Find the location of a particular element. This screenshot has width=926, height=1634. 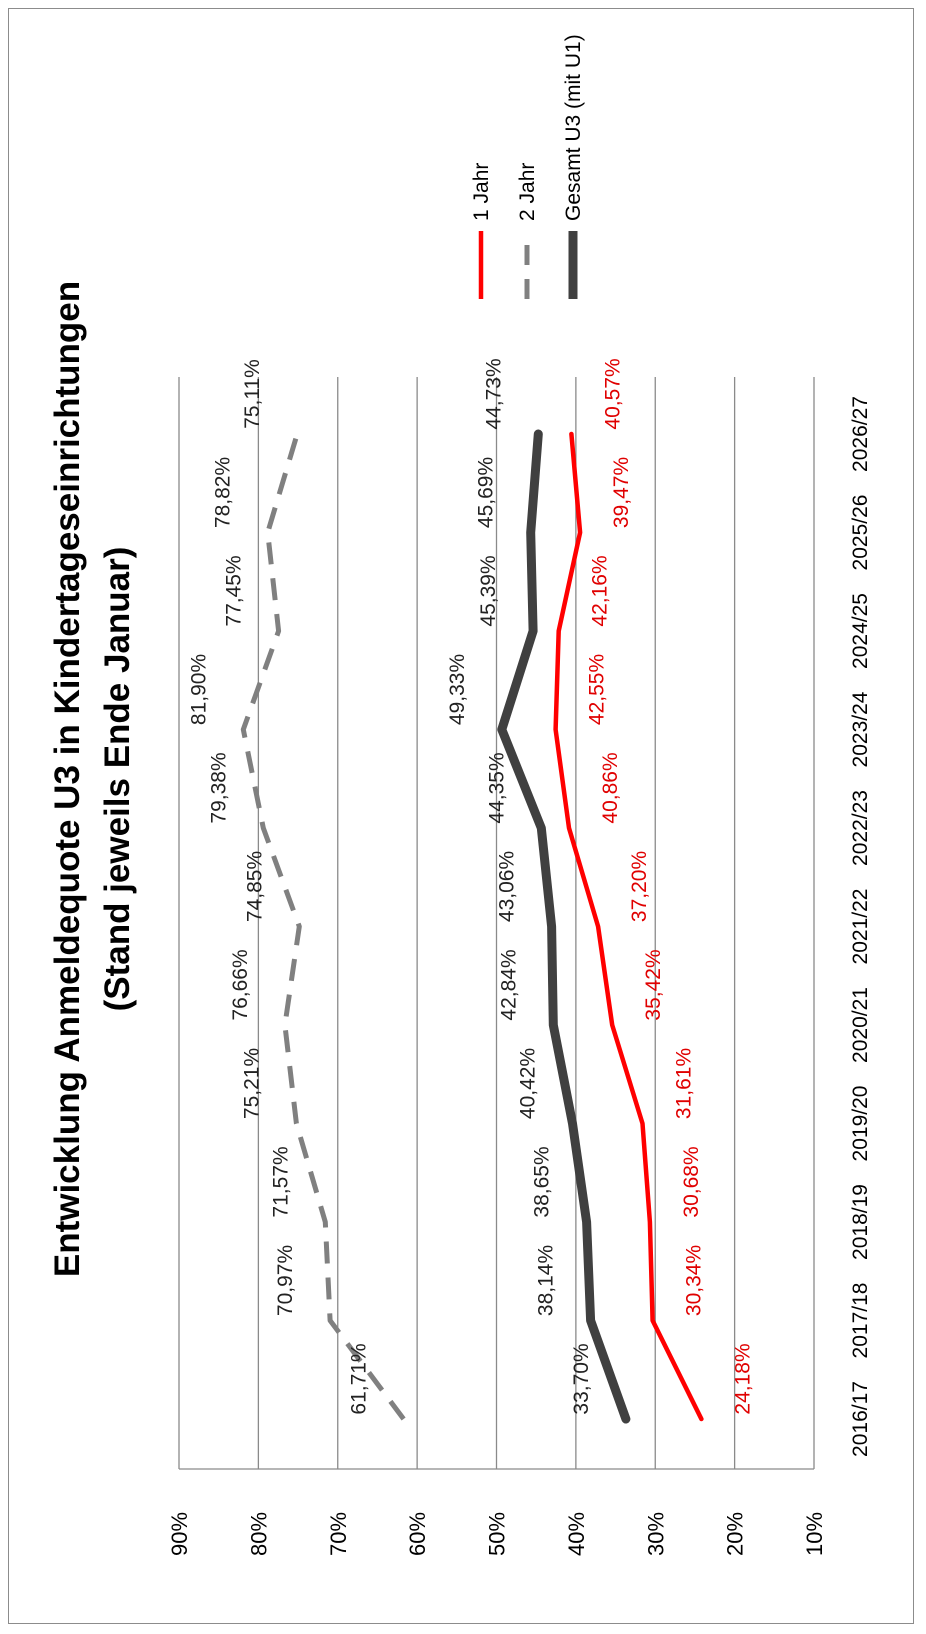

y-tick-label: 50% is located at coordinates (497, 1534).